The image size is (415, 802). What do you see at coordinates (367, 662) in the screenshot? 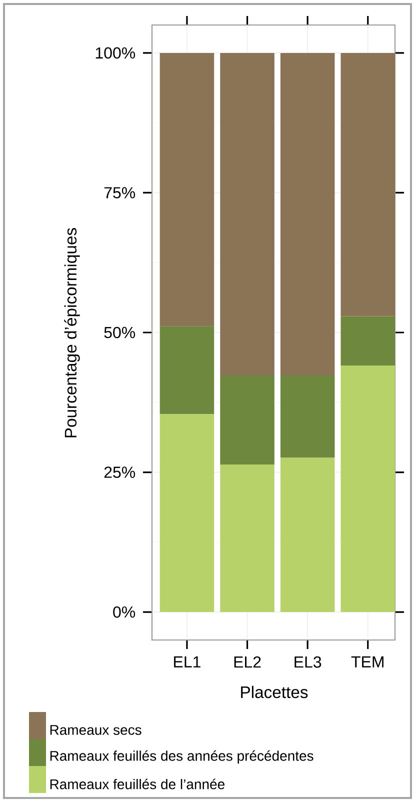
I see `x-tick-label: TEM` at bounding box center [367, 662].